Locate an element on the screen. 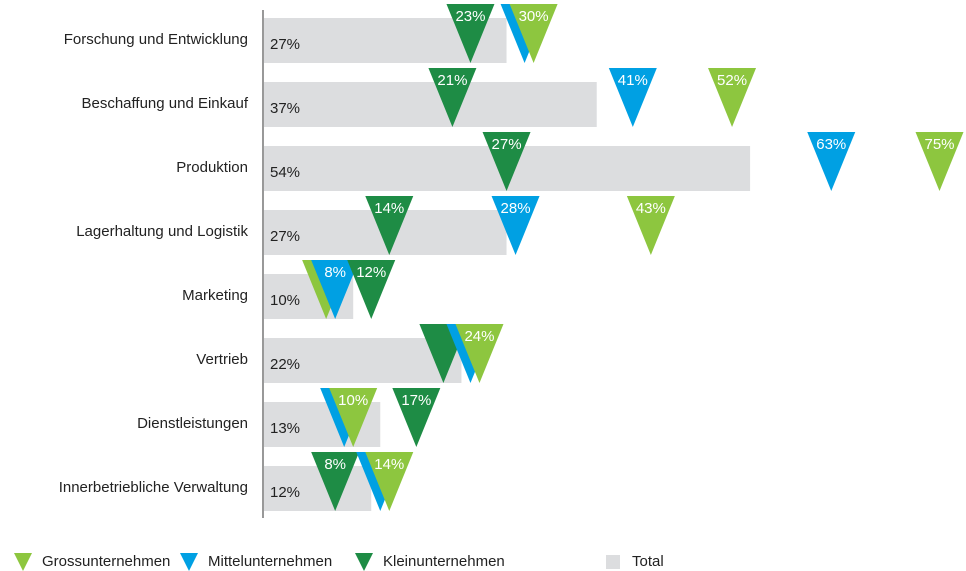  marker-group: 24% is located at coordinates (479, 353).